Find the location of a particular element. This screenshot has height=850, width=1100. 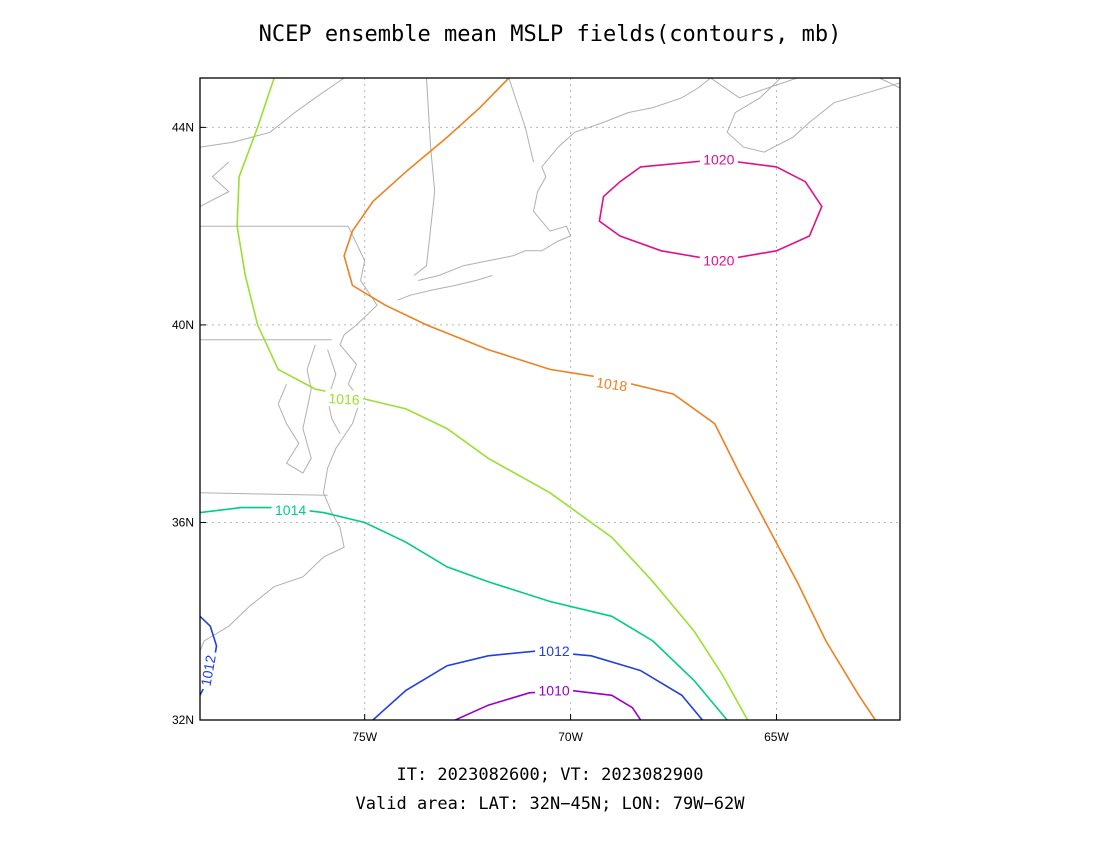

contour-label: 1016 is located at coordinates (344, 399).